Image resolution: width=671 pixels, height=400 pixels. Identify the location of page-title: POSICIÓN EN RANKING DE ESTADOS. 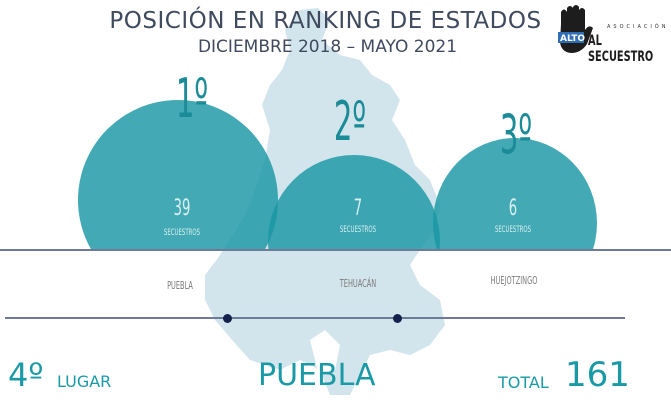
(325, 21).